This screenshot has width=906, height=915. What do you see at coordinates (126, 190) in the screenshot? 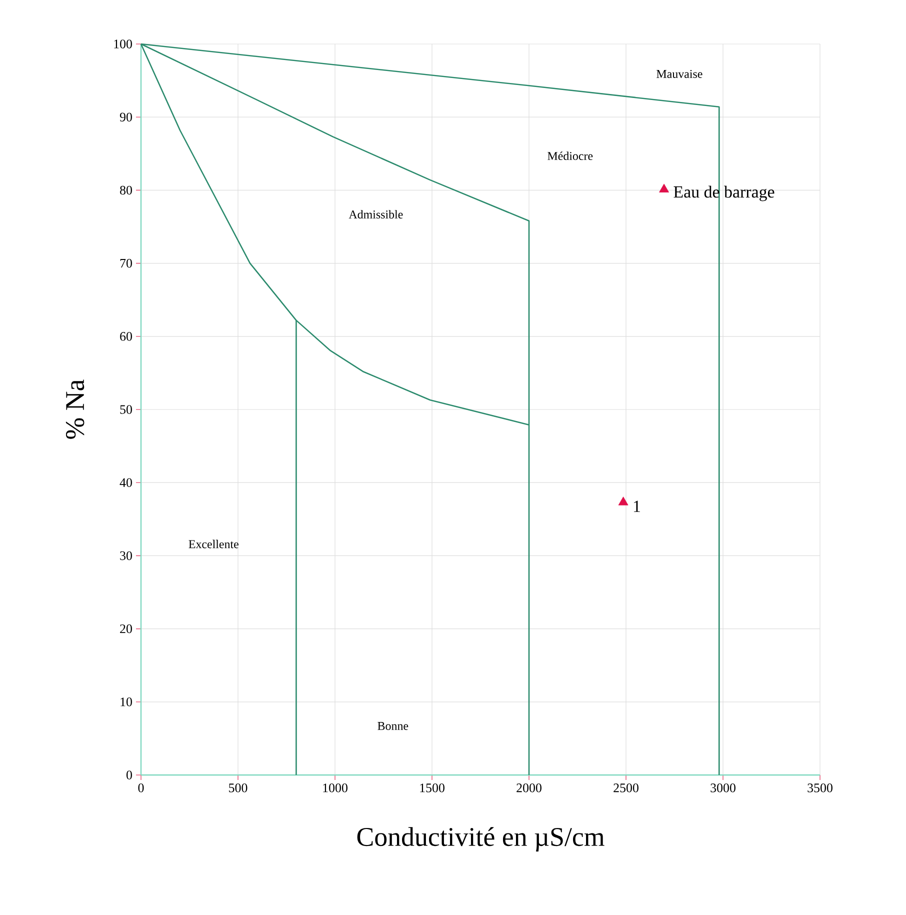
I see `y-tick-label: 80` at bounding box center [126, 190].